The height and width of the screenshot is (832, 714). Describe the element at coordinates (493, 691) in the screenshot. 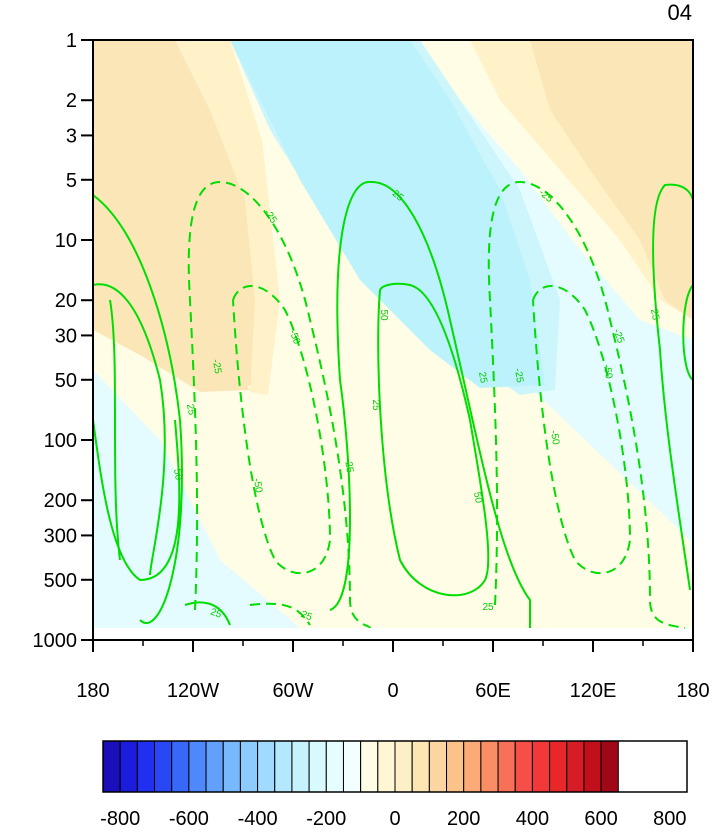

I see `x-tick-label: 60E` at that location.